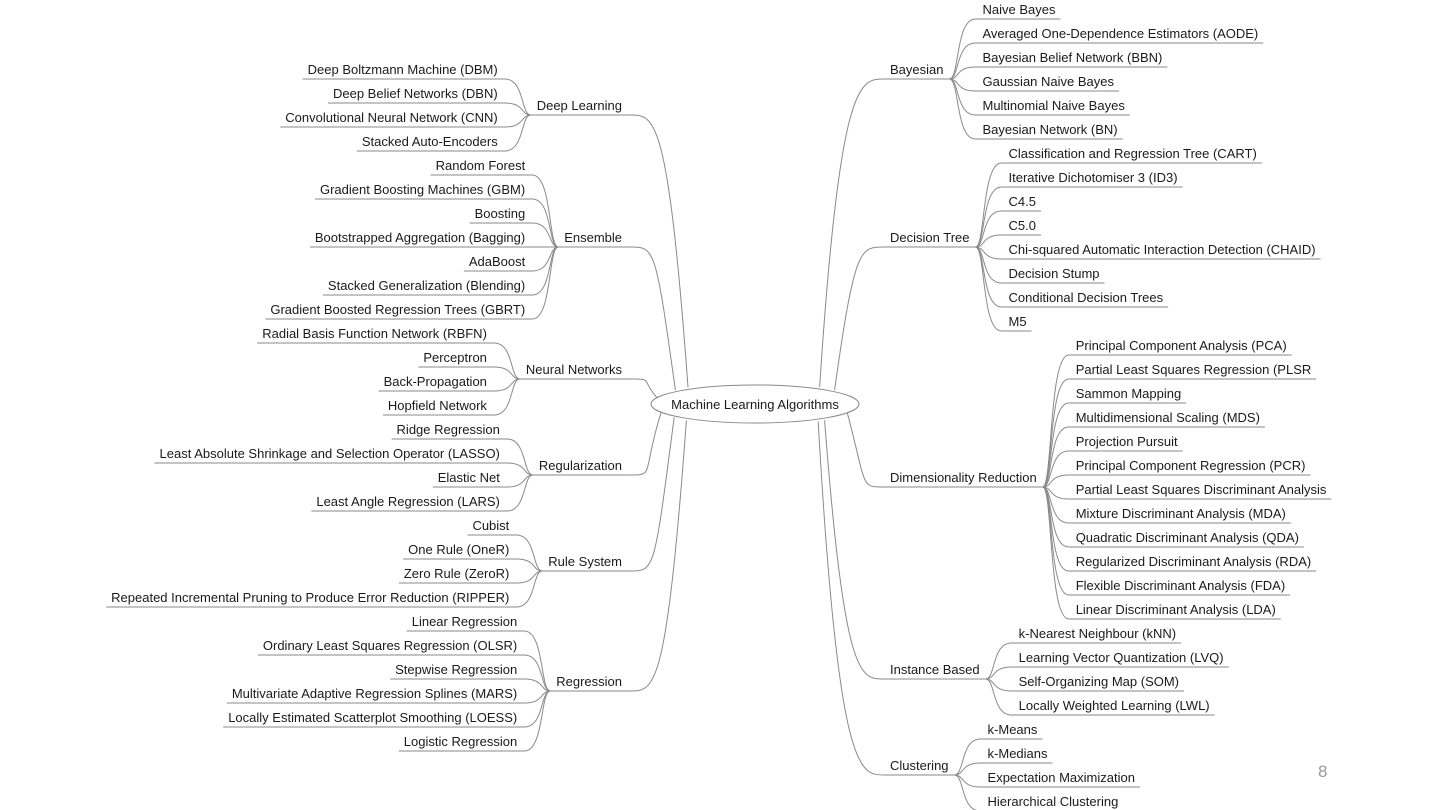 This screenshot has width=1440, height=810. What do you see at coordinates (465, 621) in the screenshot?
I see `leaf-node: Linear Regression` at bounding box center [465, 621].